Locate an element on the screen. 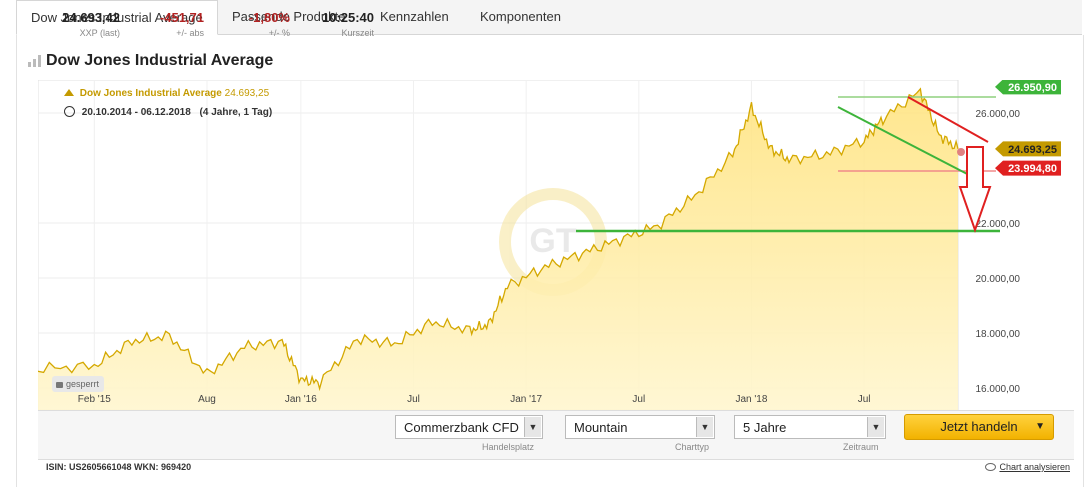 This screenshot has height=487, width=1089. stat-value: -451,71 is located at coordinates (181, 17).